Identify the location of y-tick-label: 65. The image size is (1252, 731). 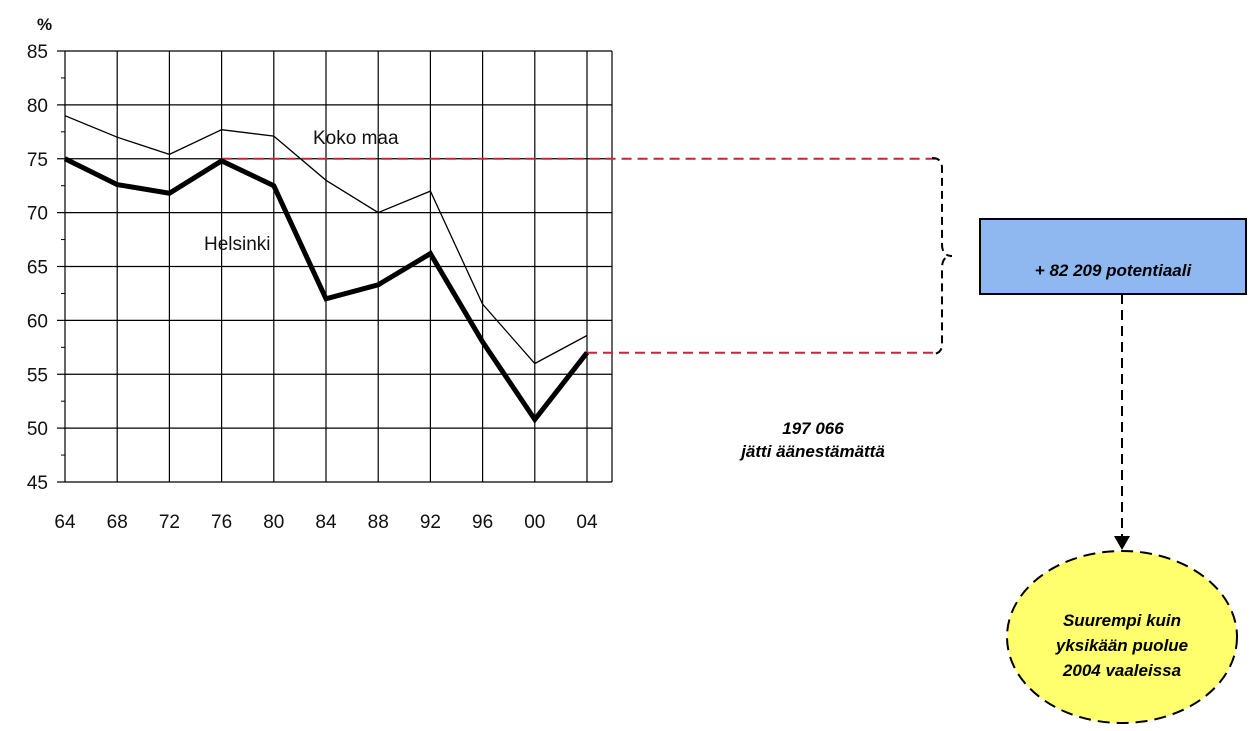
(37, 268).